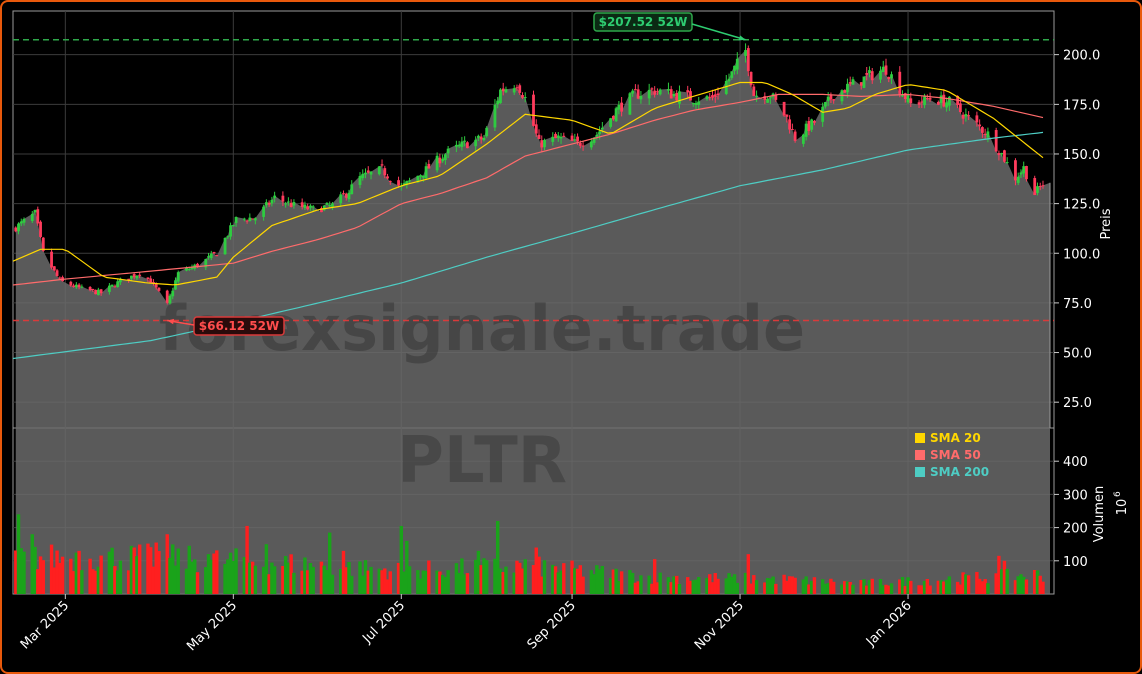 The image size is (1142, 674). I want to click on volume-unit-base: 10, so click(1122, 507).